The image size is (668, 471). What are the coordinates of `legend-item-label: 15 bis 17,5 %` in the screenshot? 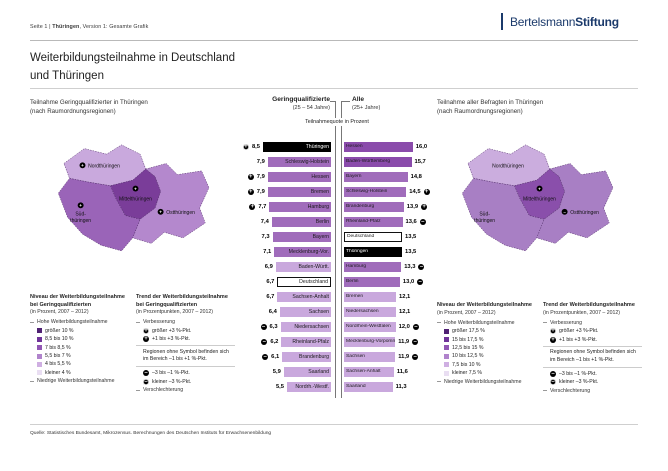 It's located at (468, 339).